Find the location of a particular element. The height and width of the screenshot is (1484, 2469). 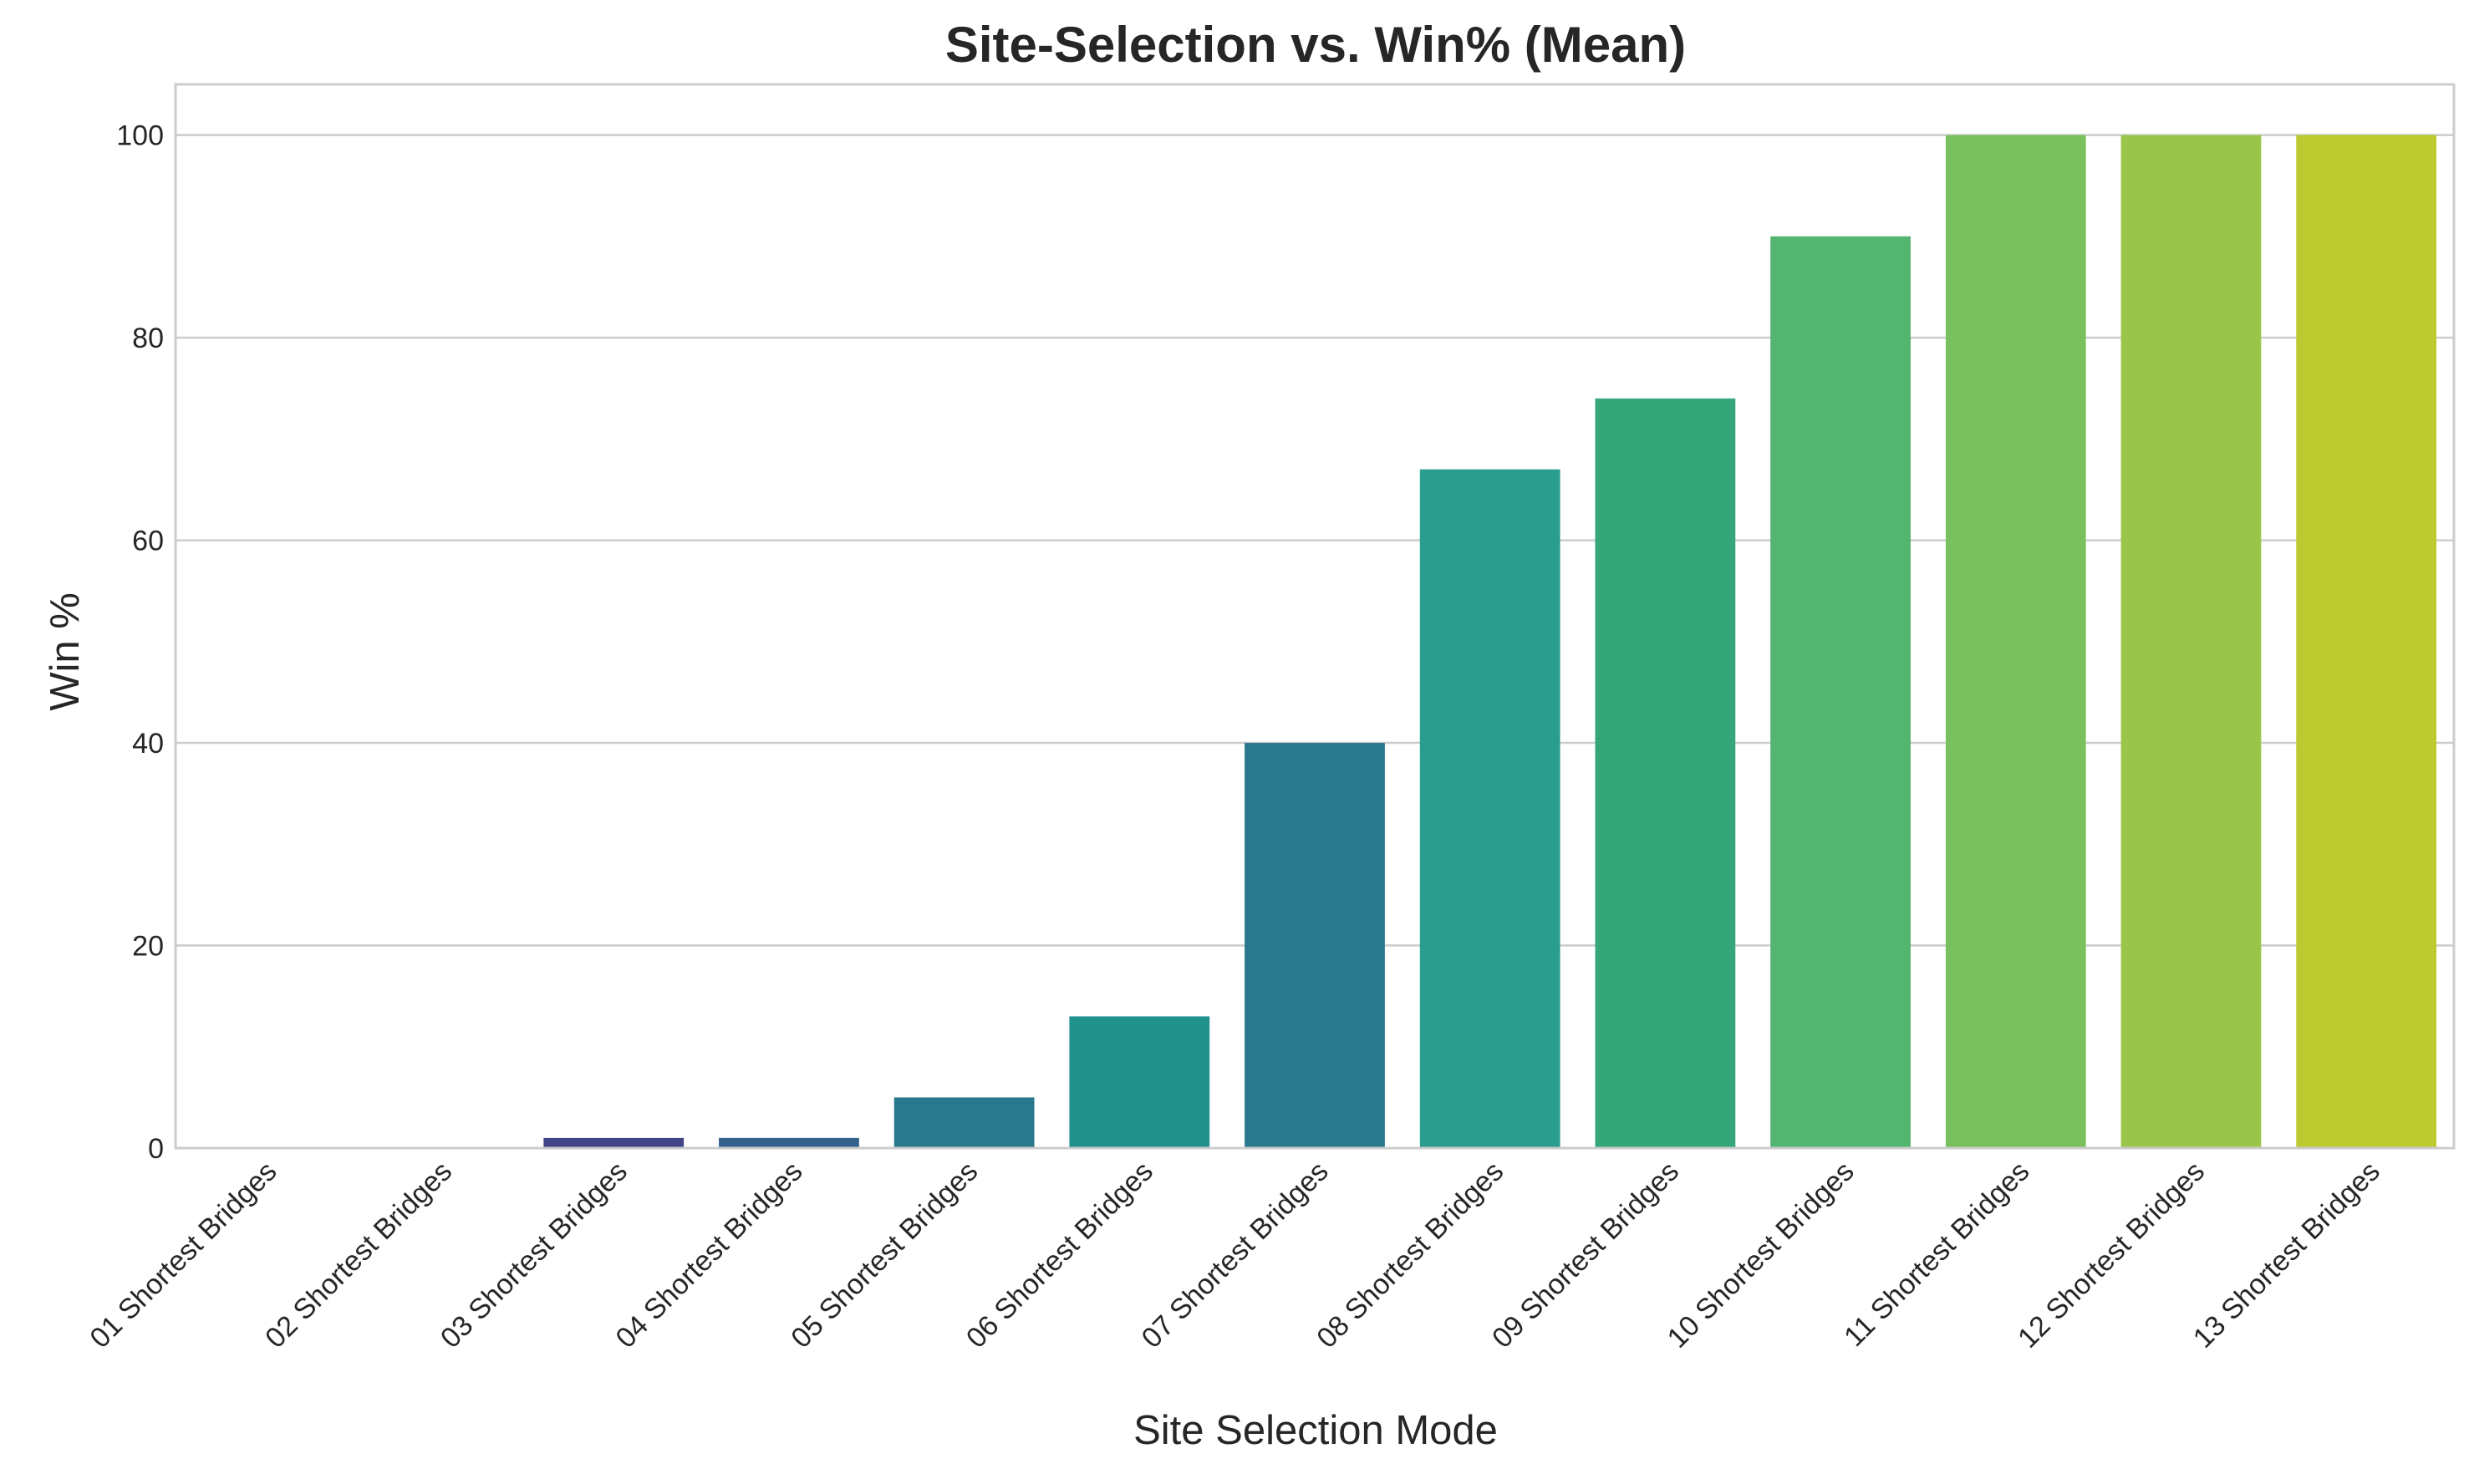

y-tick-label: 80 is located at coordinates (148, 338).